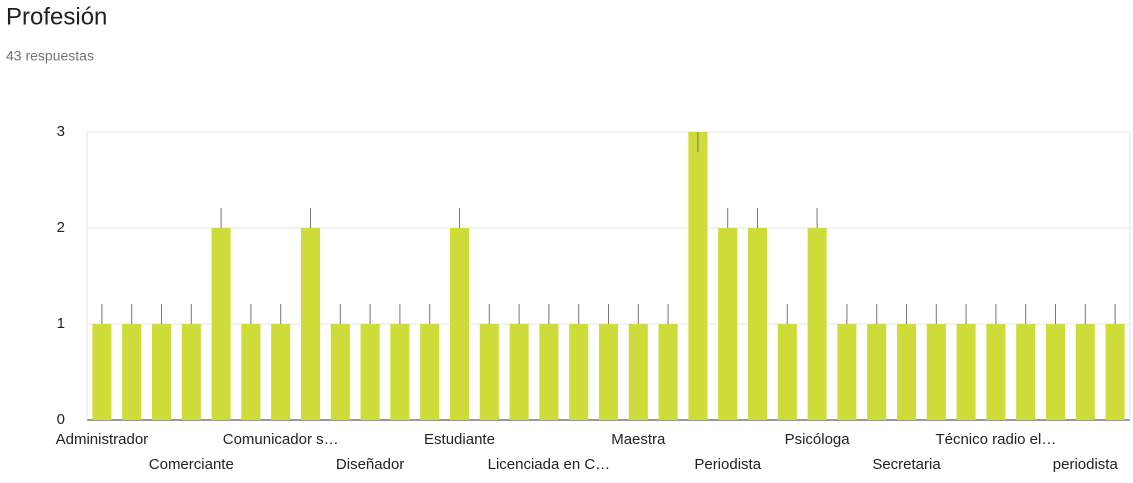 This screenshot has height=483, width=1133. I want to click on x-tick-label: Psicóloga, so click(818, 439).